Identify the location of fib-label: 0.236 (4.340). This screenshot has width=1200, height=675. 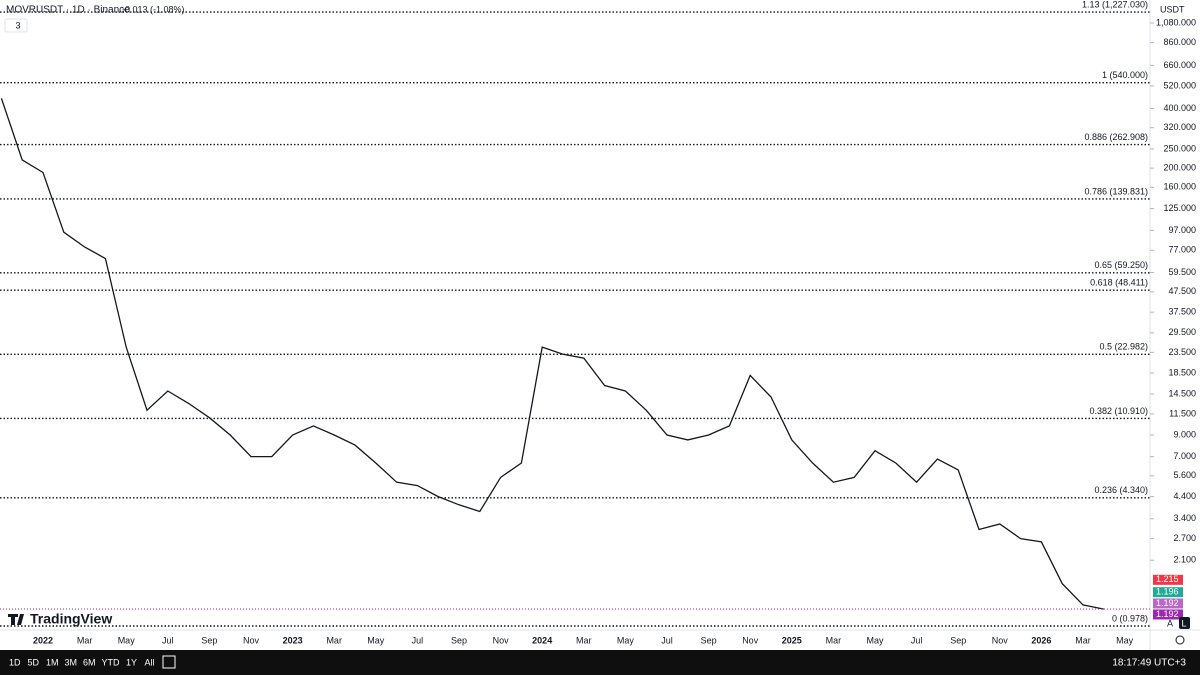
(1121, 490).